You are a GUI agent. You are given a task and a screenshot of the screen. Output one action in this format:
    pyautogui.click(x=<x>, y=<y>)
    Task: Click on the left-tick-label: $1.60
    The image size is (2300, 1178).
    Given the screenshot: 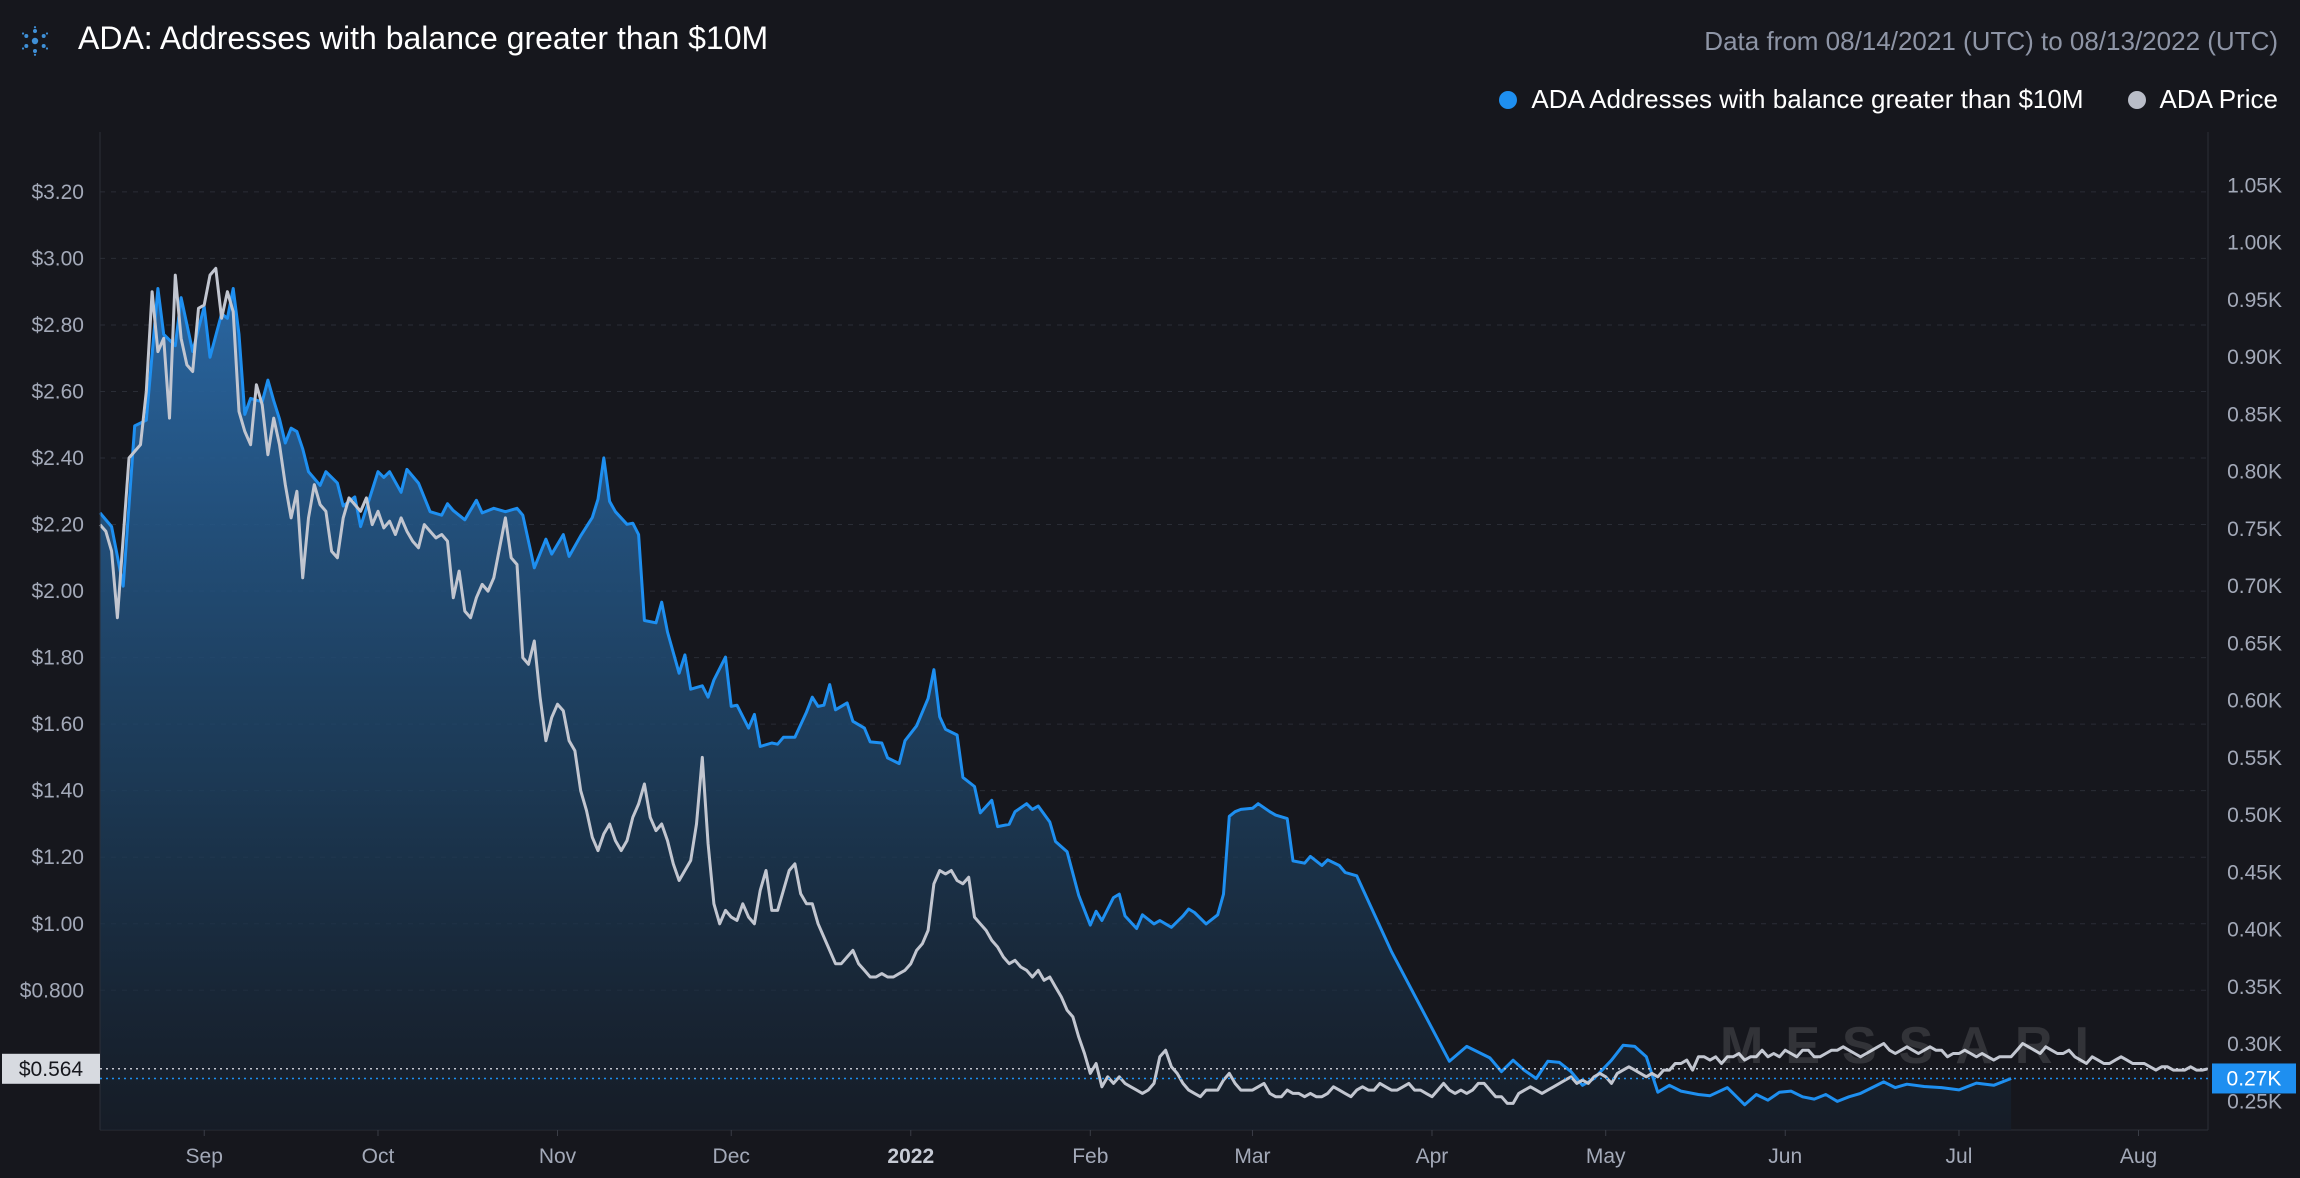 What is the action you would take?
    pyautogui.click(x=57, y=724)
    